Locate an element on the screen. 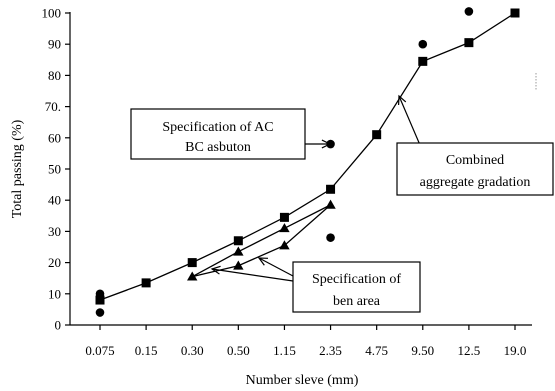 The height and width of the screenshot is (391, 555). spec-ac-bc-annotation-text: BC asbuton is located at coordinates (218, 147).